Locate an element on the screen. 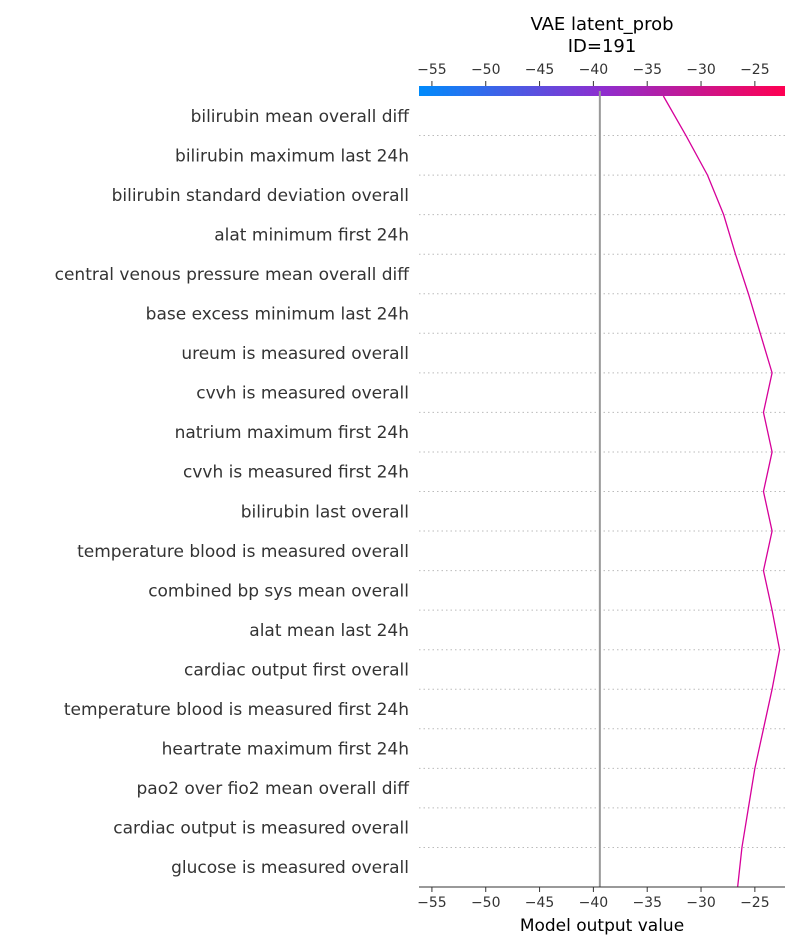 This screenshot has height=950, width=800. feature-label: base excess minimum last 24h is located at coordinates (277, 315).